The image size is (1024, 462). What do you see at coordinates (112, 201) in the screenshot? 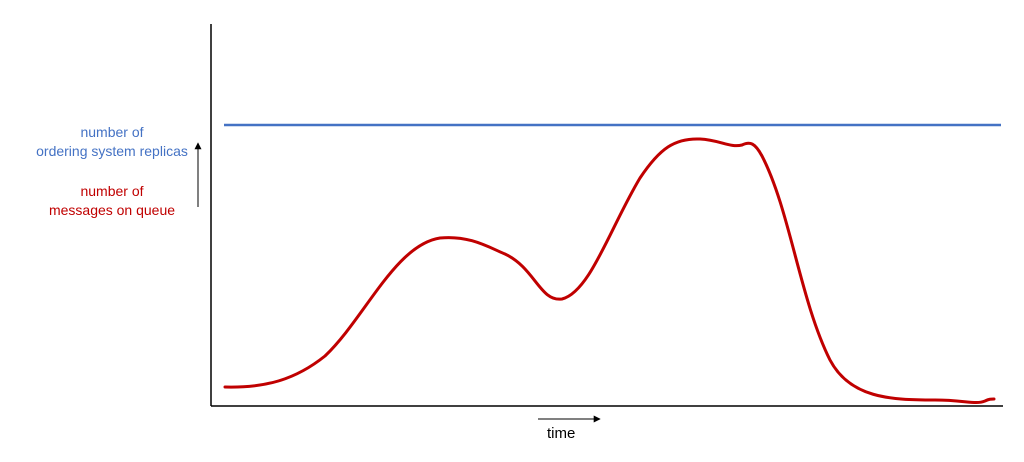
I see `messages-label: number of messages on queue` at bounding box center [112, 201].